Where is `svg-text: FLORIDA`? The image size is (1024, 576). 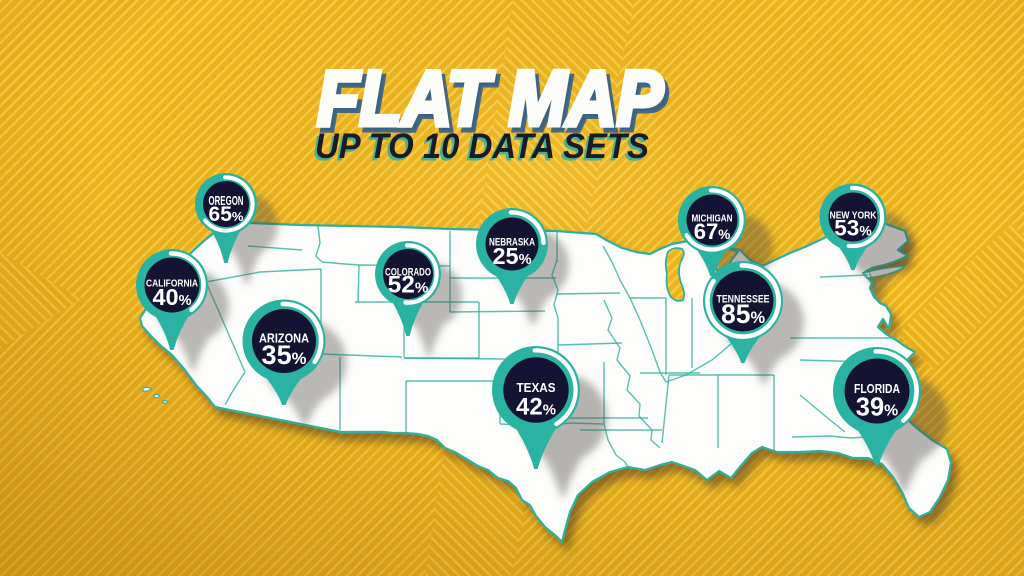 svg-text: FLORIDA is located at coordinates (877, 389).